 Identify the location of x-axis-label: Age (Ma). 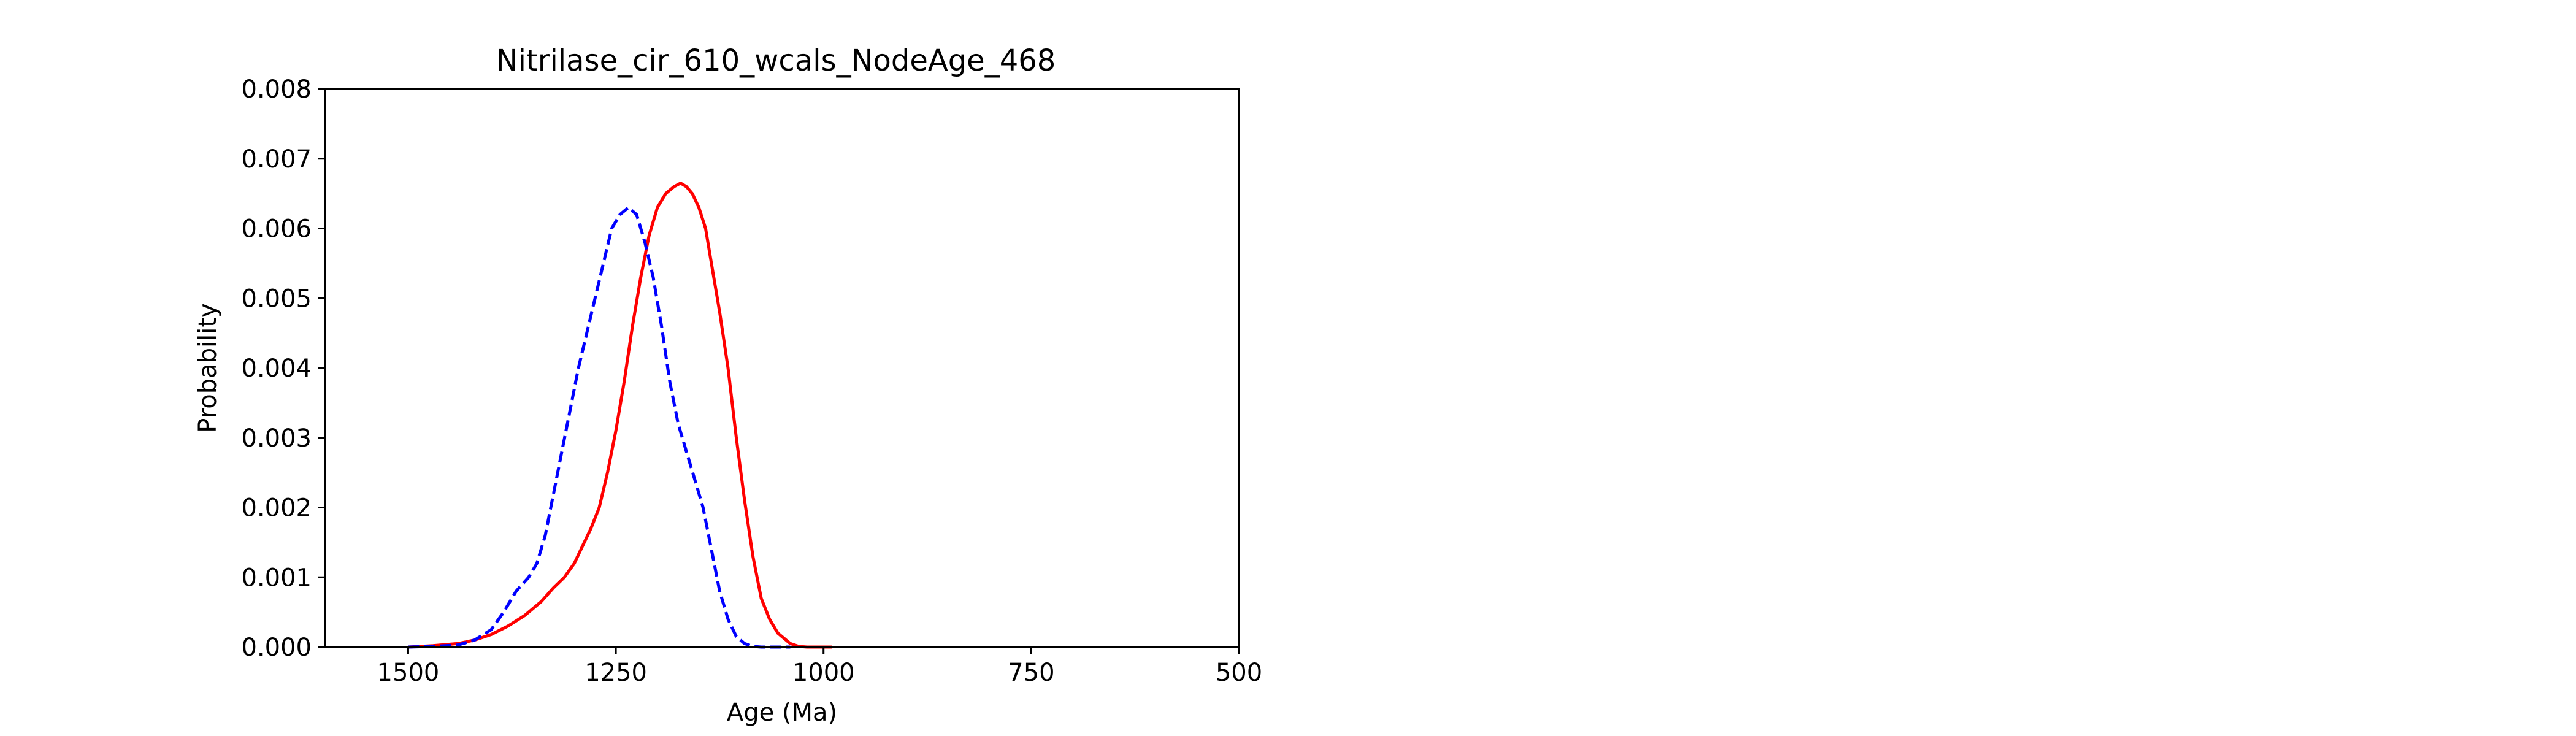
(782, 713).